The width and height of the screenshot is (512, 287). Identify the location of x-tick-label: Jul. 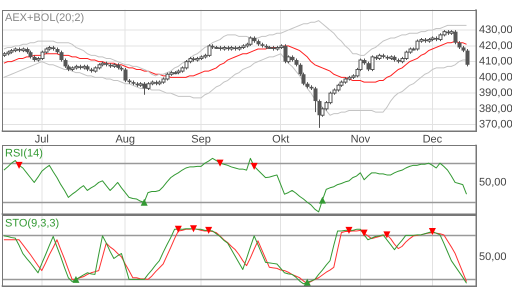
(41, 140).